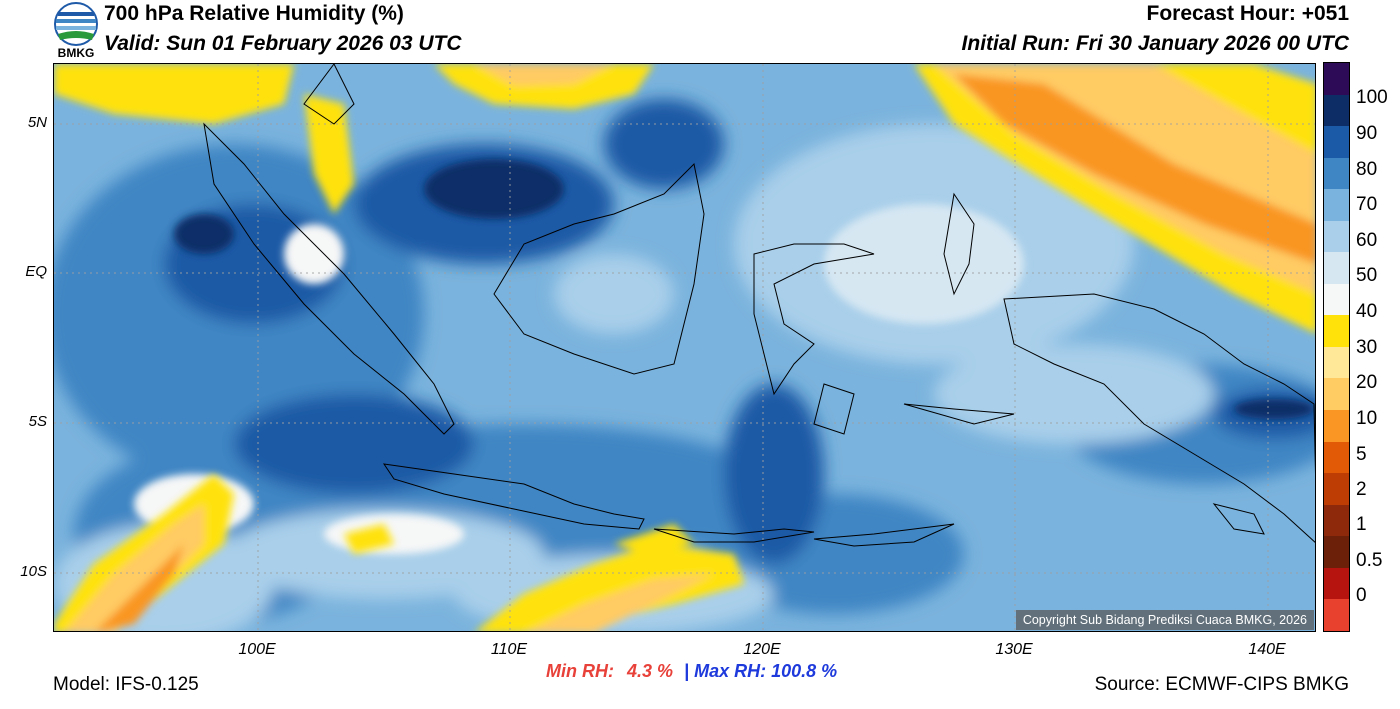  I want to click on bmkg-logo: BMKG, so click(76, 31).